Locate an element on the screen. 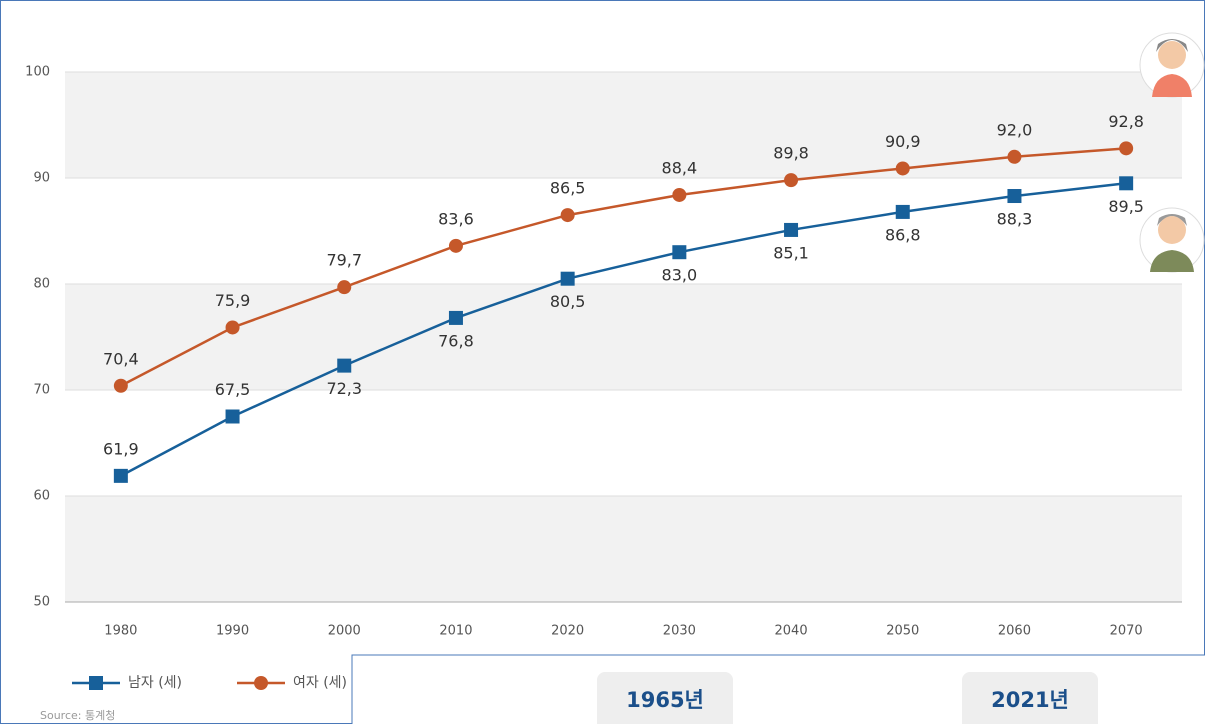 The height and width of the screenshot is (724, 1205). legend-label: 여자 (세) is located at coordinates (320, 683).